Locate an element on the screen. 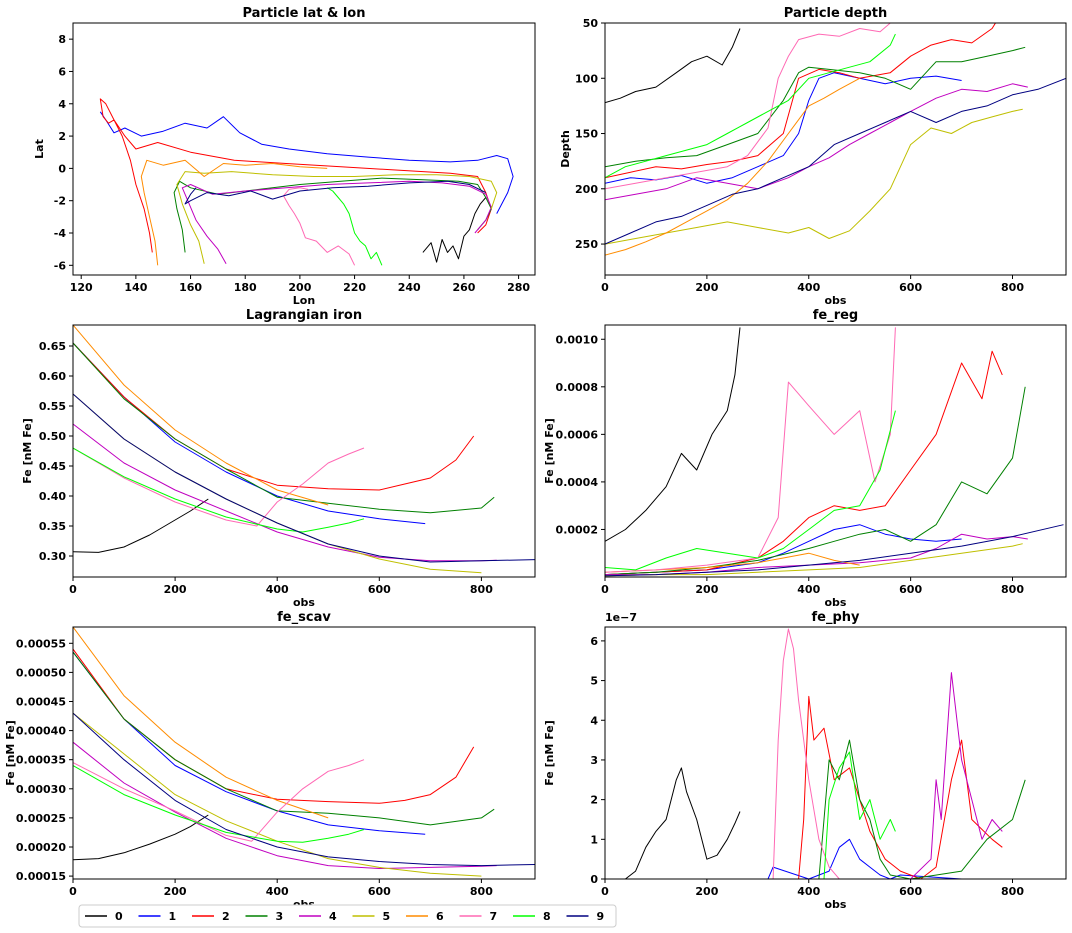  chart-title: fe_phy is located at coordinates (835, 617).